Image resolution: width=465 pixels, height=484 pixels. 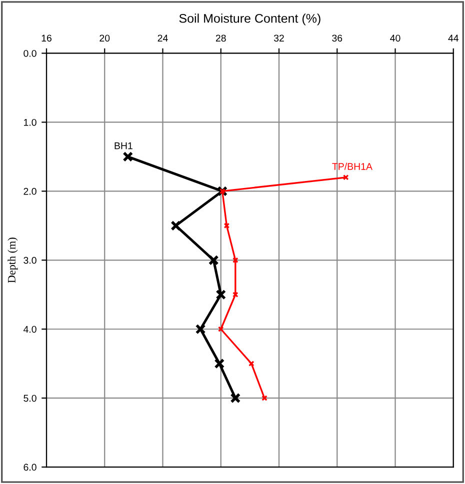 What do you see at coordinates (249, 20) in the screenshot?
I see `chart-title: Soil Moisture Content (%)` at bounding box center [249, 20].